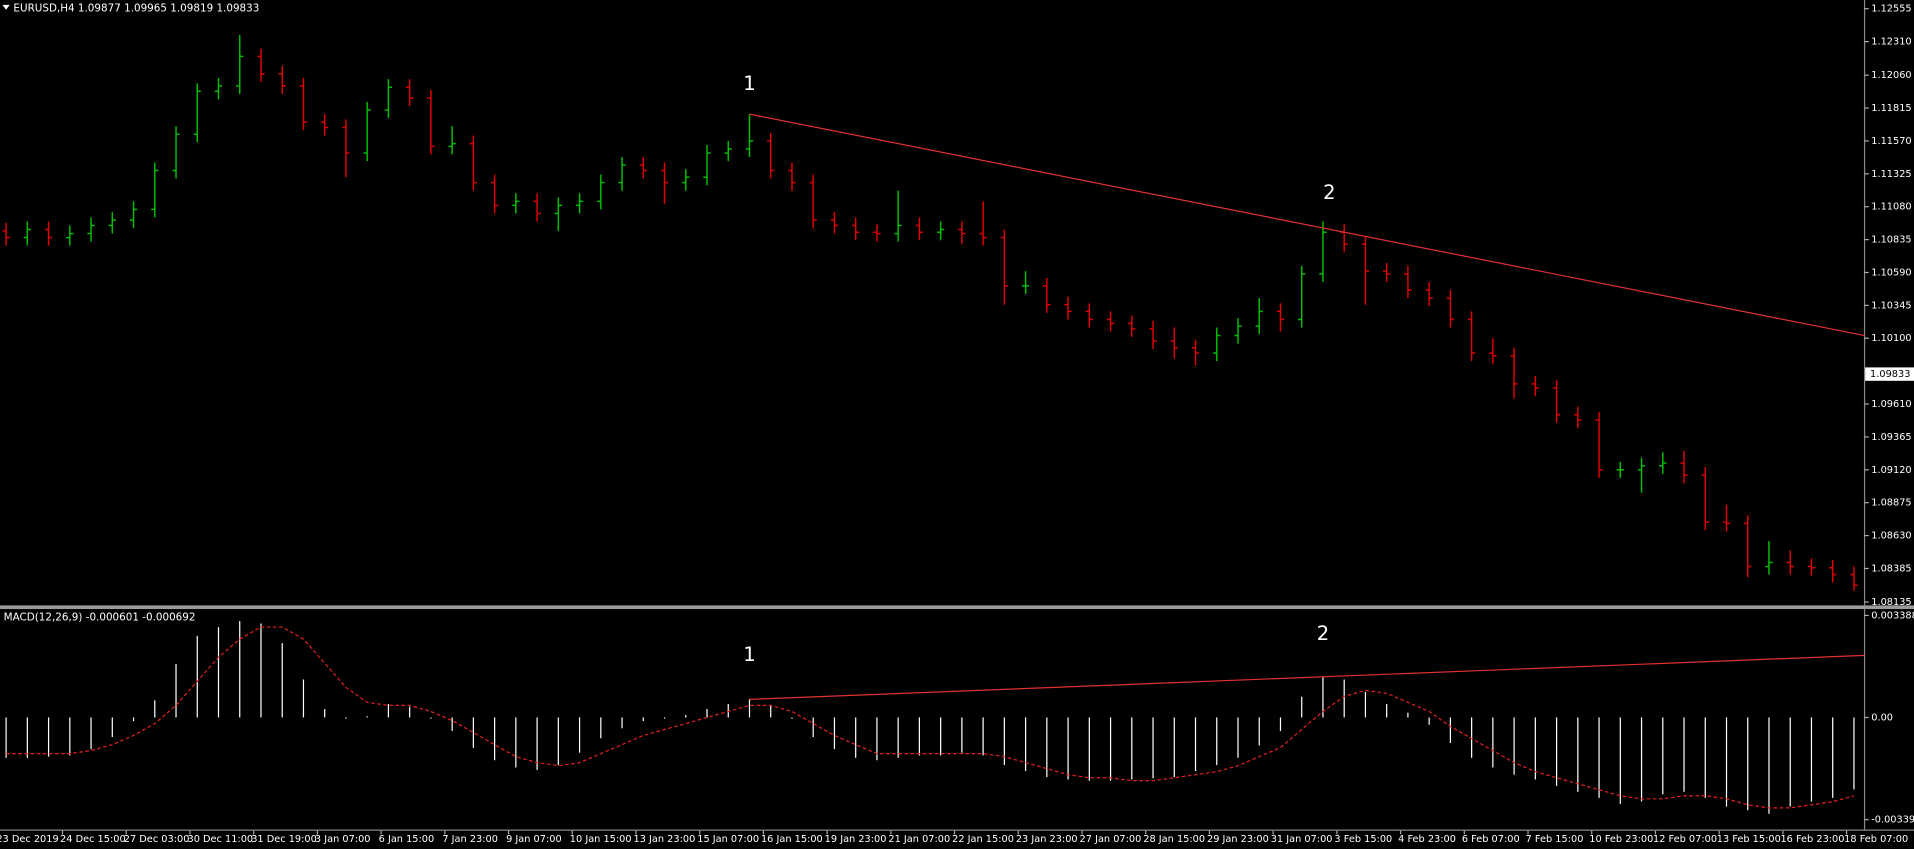  What do you see at coordinates (983, 839) in the screenshot?
I see `x-tick-label: 22 Jan 15:00` at bounding box center [983, 839].